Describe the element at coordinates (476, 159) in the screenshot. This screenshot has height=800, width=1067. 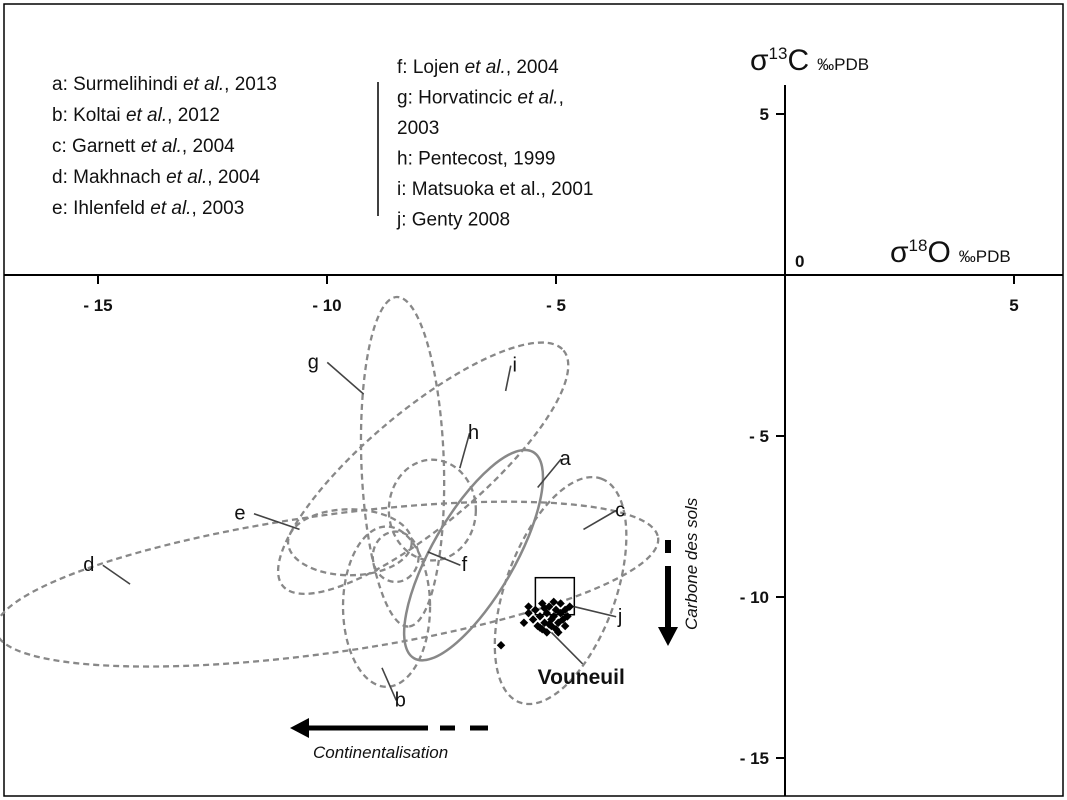
I see `reference-entry: h: Pentecost, 1999` at that location.